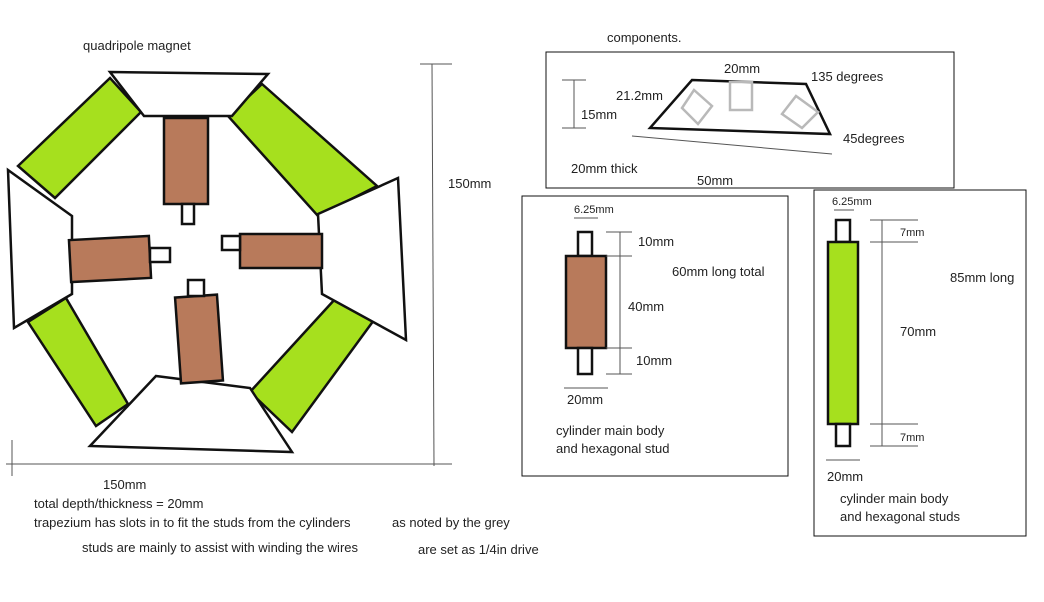 The width and height of the screenshot is (1044, 602). What do you see at coordinates (654, 360) in the screenshot?
I see `cylinder-short-stud-bottom-length: 10mm` at bounding box center [654, 360].